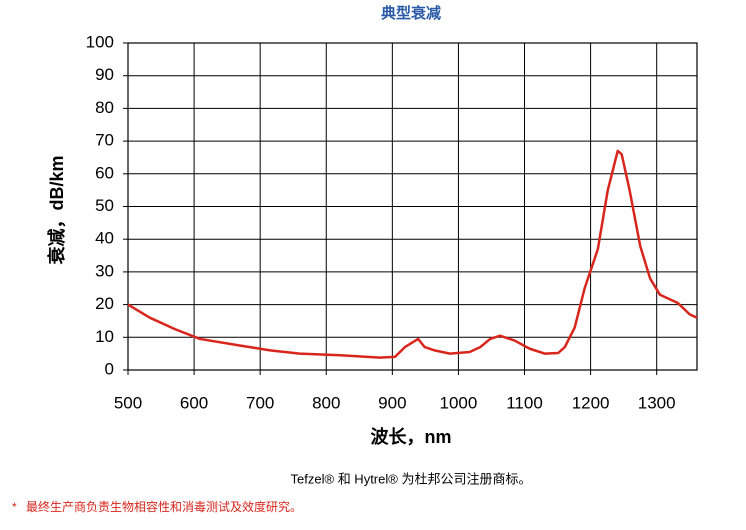 The height and width of the screenshot is (530, 746). I want to click on x-tick-label: 500, so click(128, 402).